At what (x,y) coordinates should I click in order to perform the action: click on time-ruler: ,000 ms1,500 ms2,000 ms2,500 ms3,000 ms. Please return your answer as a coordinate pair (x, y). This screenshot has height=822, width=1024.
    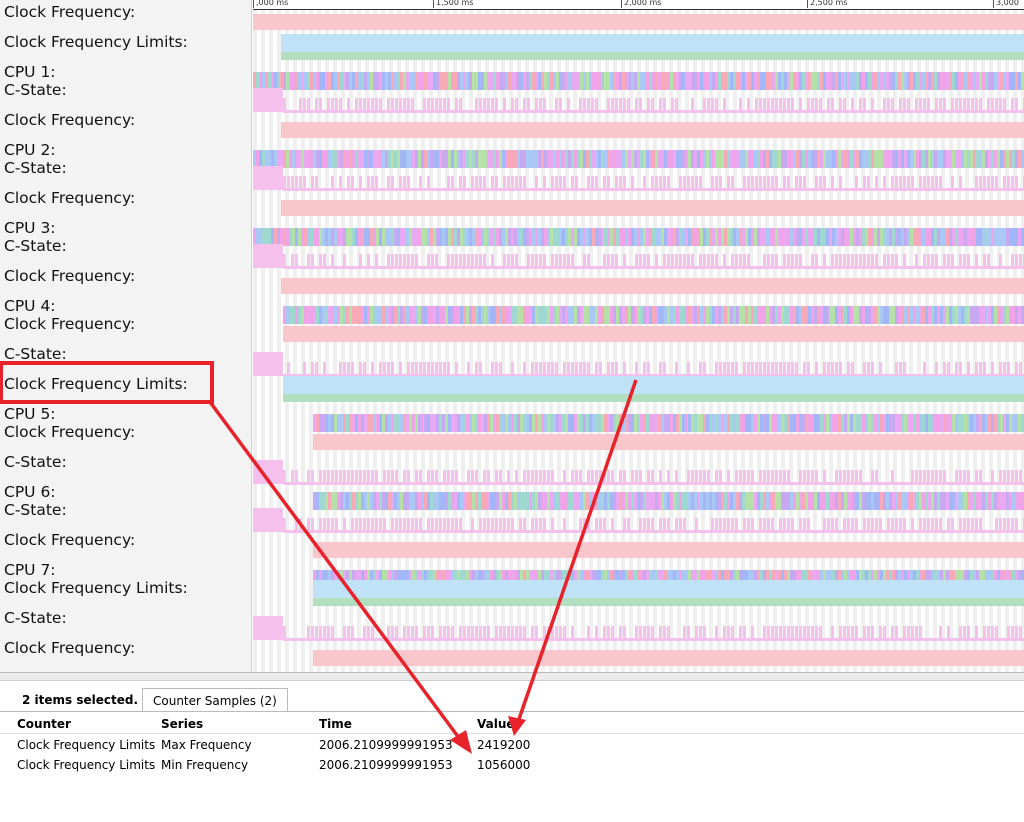
    Looking at the image, I should click on (638, 5).